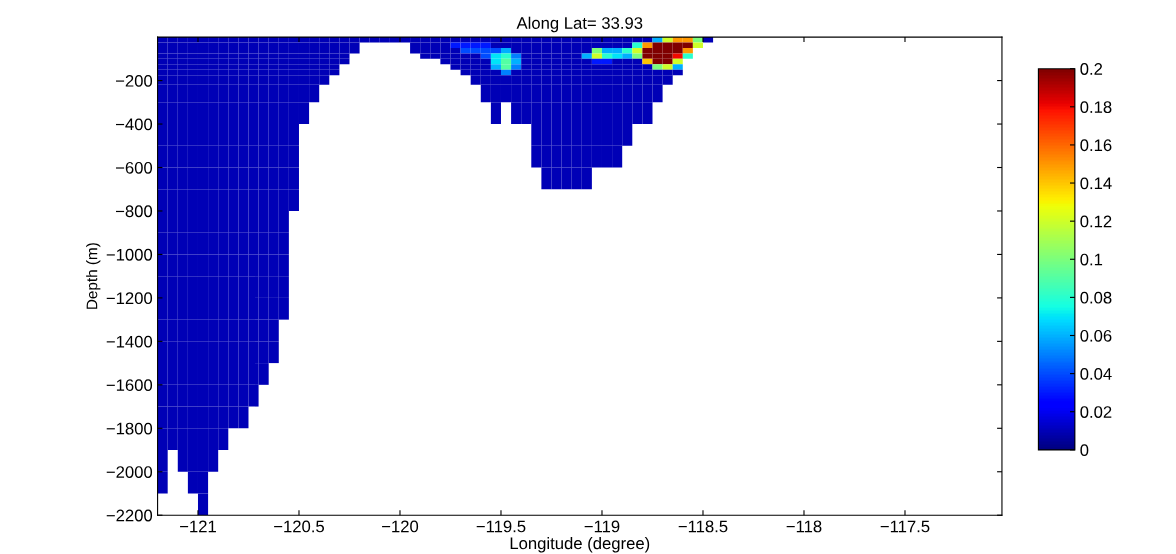 Image resolution: width=1176 pixels, height=554 pixels. What do you see at coordinates (1096, 297) in the screenshot?
I see `color-bar-label: 0.08` at bounding box center [1096, 297].